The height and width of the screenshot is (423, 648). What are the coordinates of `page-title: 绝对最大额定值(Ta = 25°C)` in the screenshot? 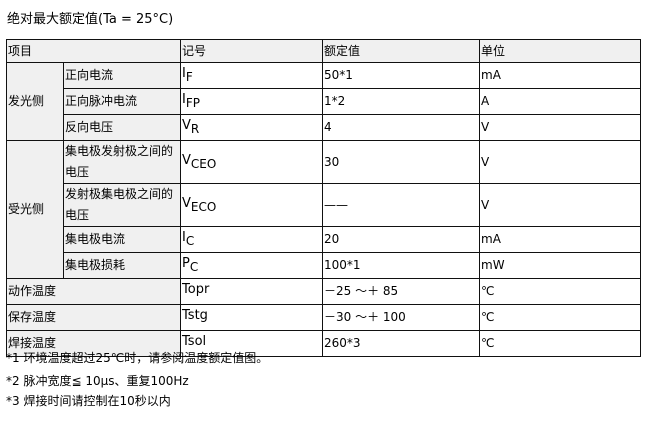 It's located at (90, 19).